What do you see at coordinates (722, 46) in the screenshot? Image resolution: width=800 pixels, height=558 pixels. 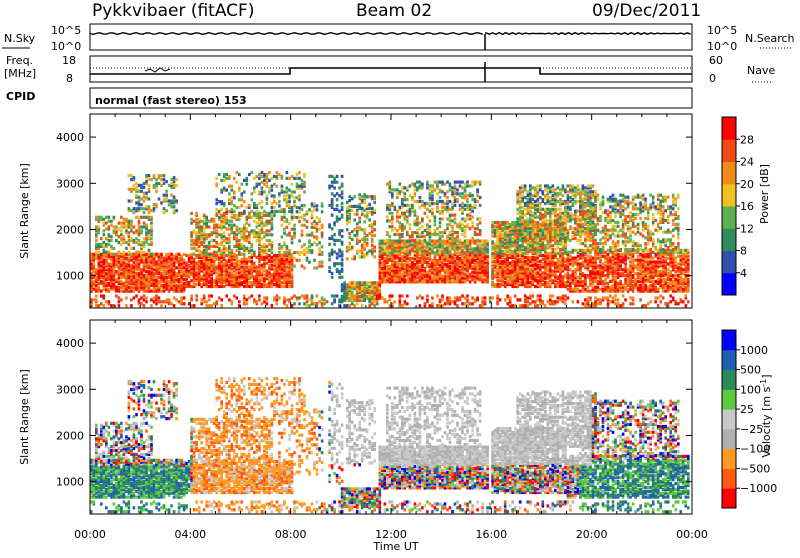 I see `noise-right-tick-bottom: 10^0` at bounding box center [722, 46].